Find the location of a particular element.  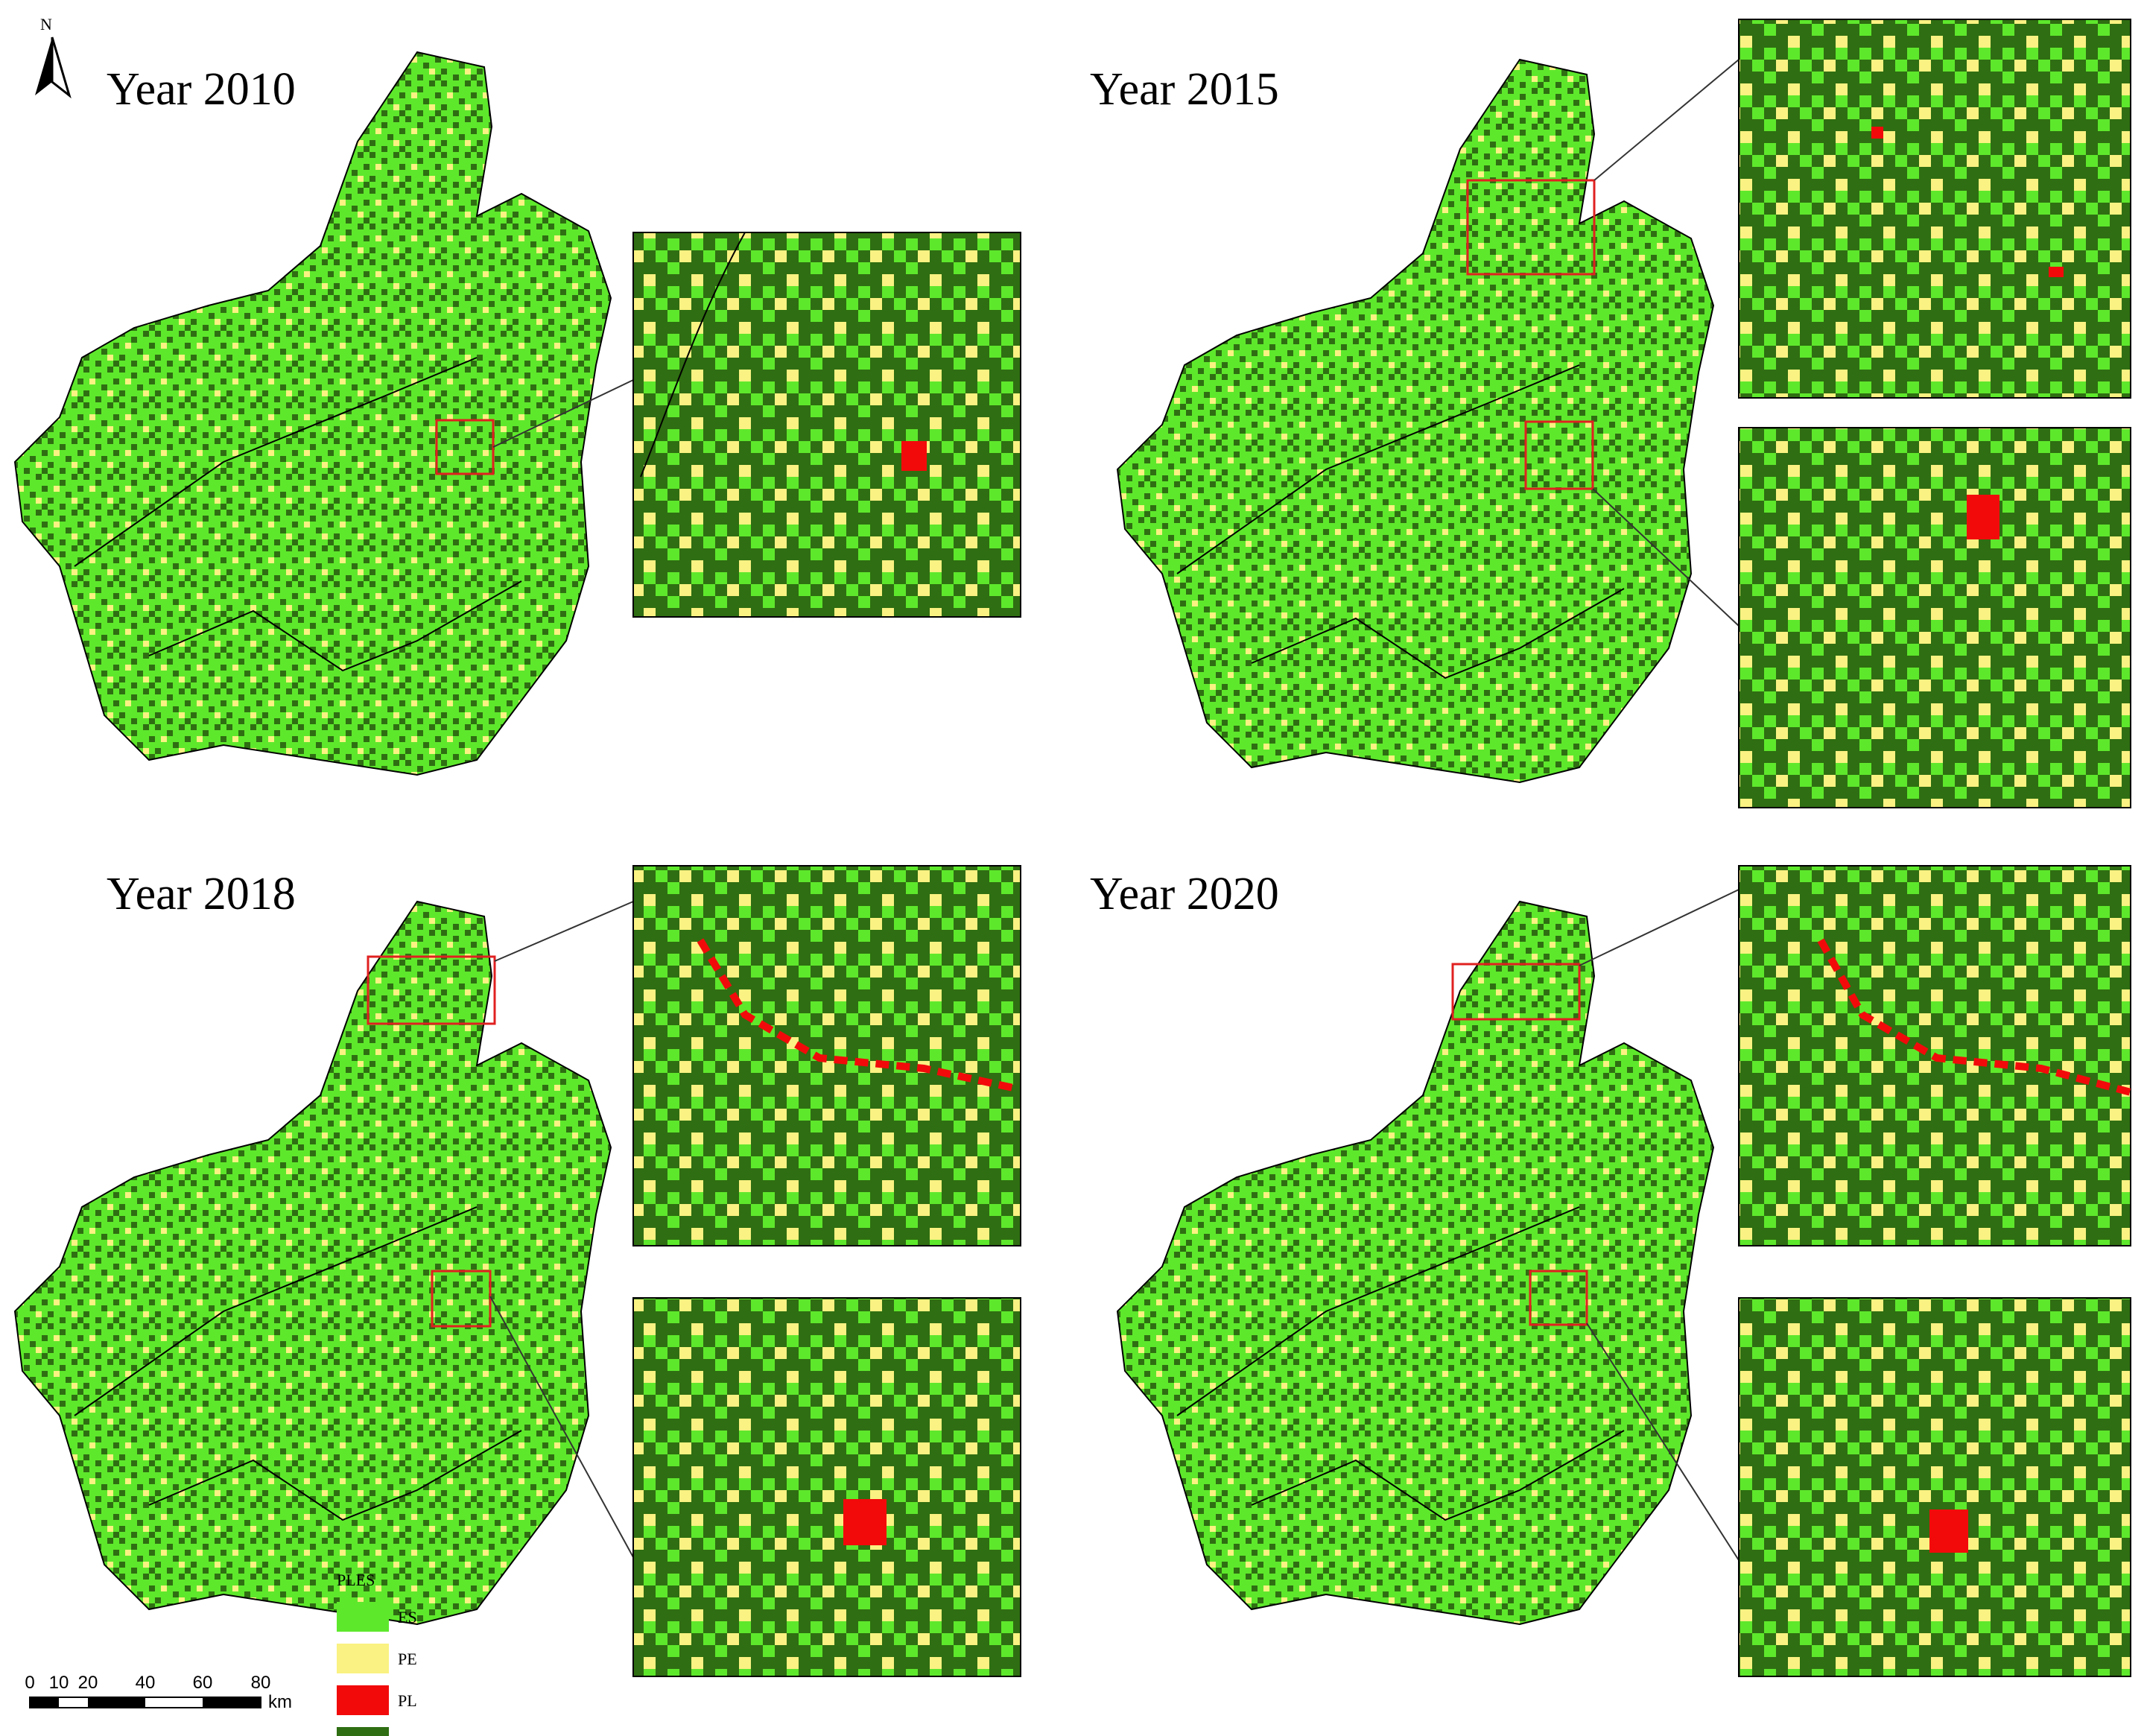

scale-bar: 0 10 20 40 60 80 km is located at coordinates (158, 1692).